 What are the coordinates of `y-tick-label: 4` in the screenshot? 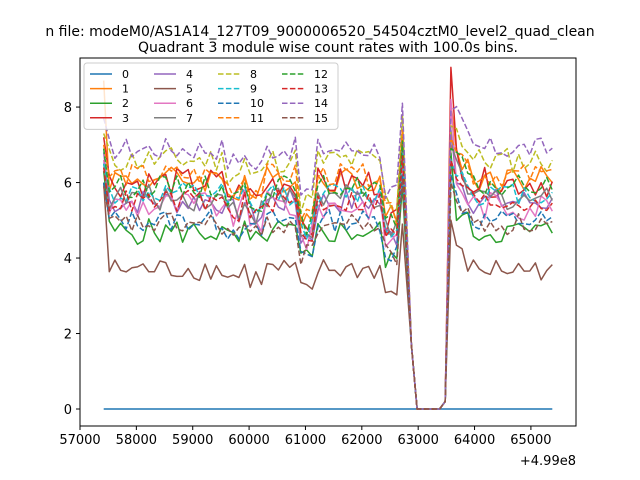 It's located at (68, 259).